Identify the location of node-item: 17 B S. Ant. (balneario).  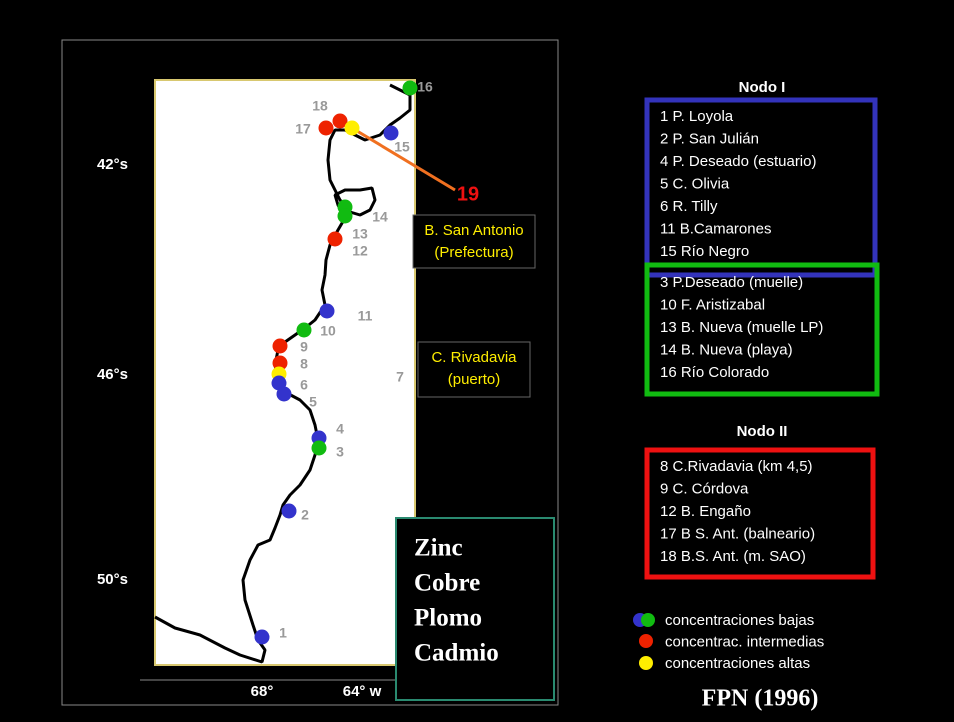
(737, 533).